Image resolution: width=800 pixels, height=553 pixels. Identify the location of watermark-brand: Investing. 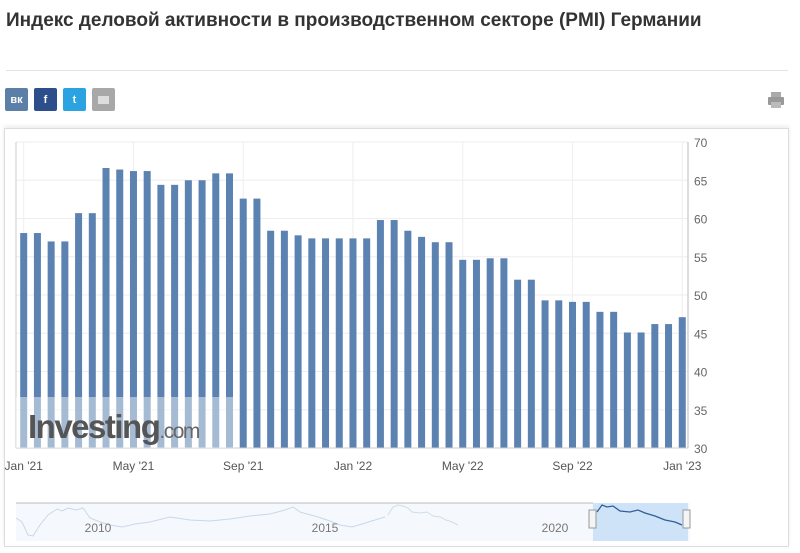
(93, 426).